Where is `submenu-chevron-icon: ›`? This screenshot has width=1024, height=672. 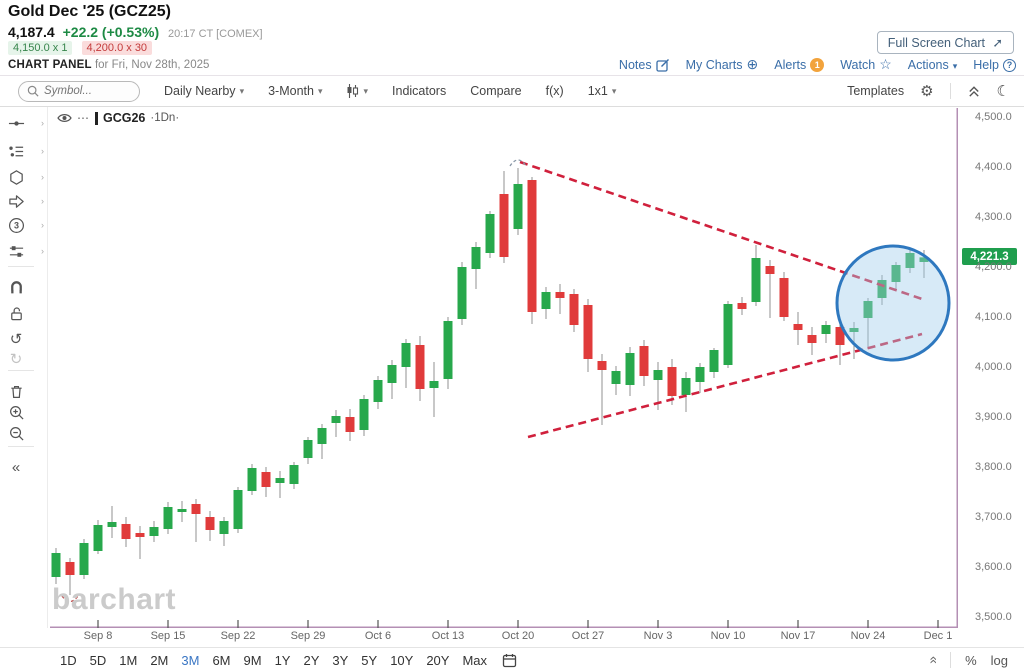
submenu-chevron-icon: › is located at coordinates (42, 225).